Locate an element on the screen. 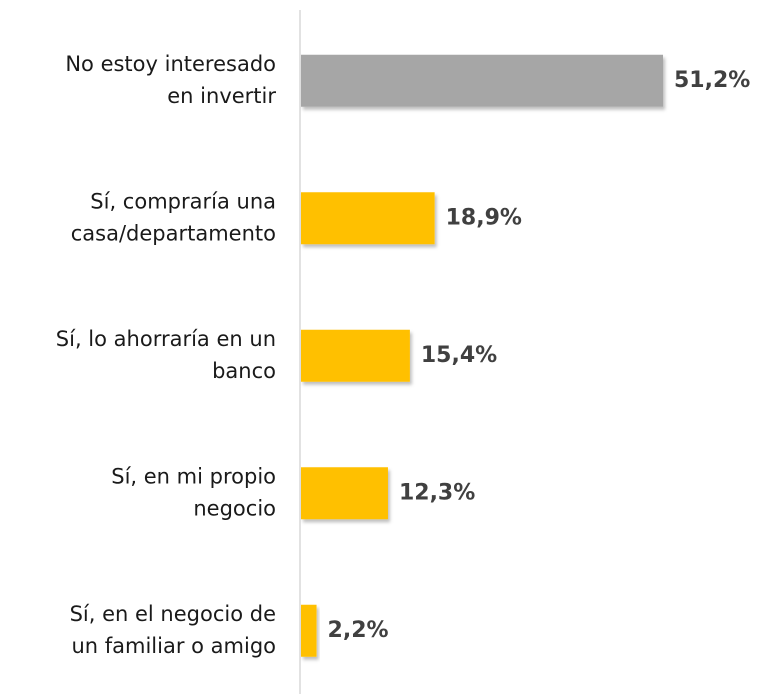  category-label: Sí, en mi propio is located at coordinates (193, 476).